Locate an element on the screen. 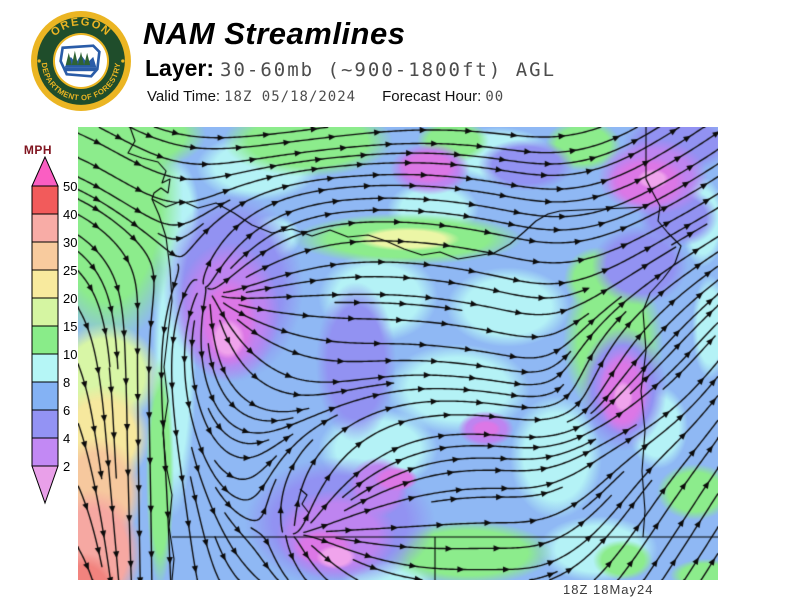  wind-speed-legend: 50 40 30 25 20 15 10 8 6 4 2 is located at coordinates (54, 330).